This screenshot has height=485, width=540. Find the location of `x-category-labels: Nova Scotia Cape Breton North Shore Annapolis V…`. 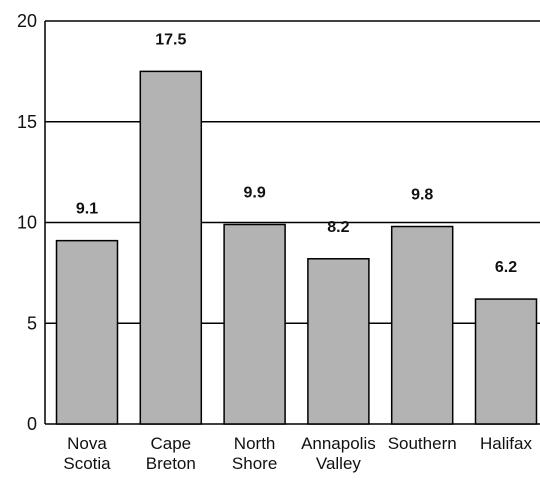

x-category-labels: Nova Scotia Cape Breton North Shore Annapolis V… is located at coordinates (297, 453).